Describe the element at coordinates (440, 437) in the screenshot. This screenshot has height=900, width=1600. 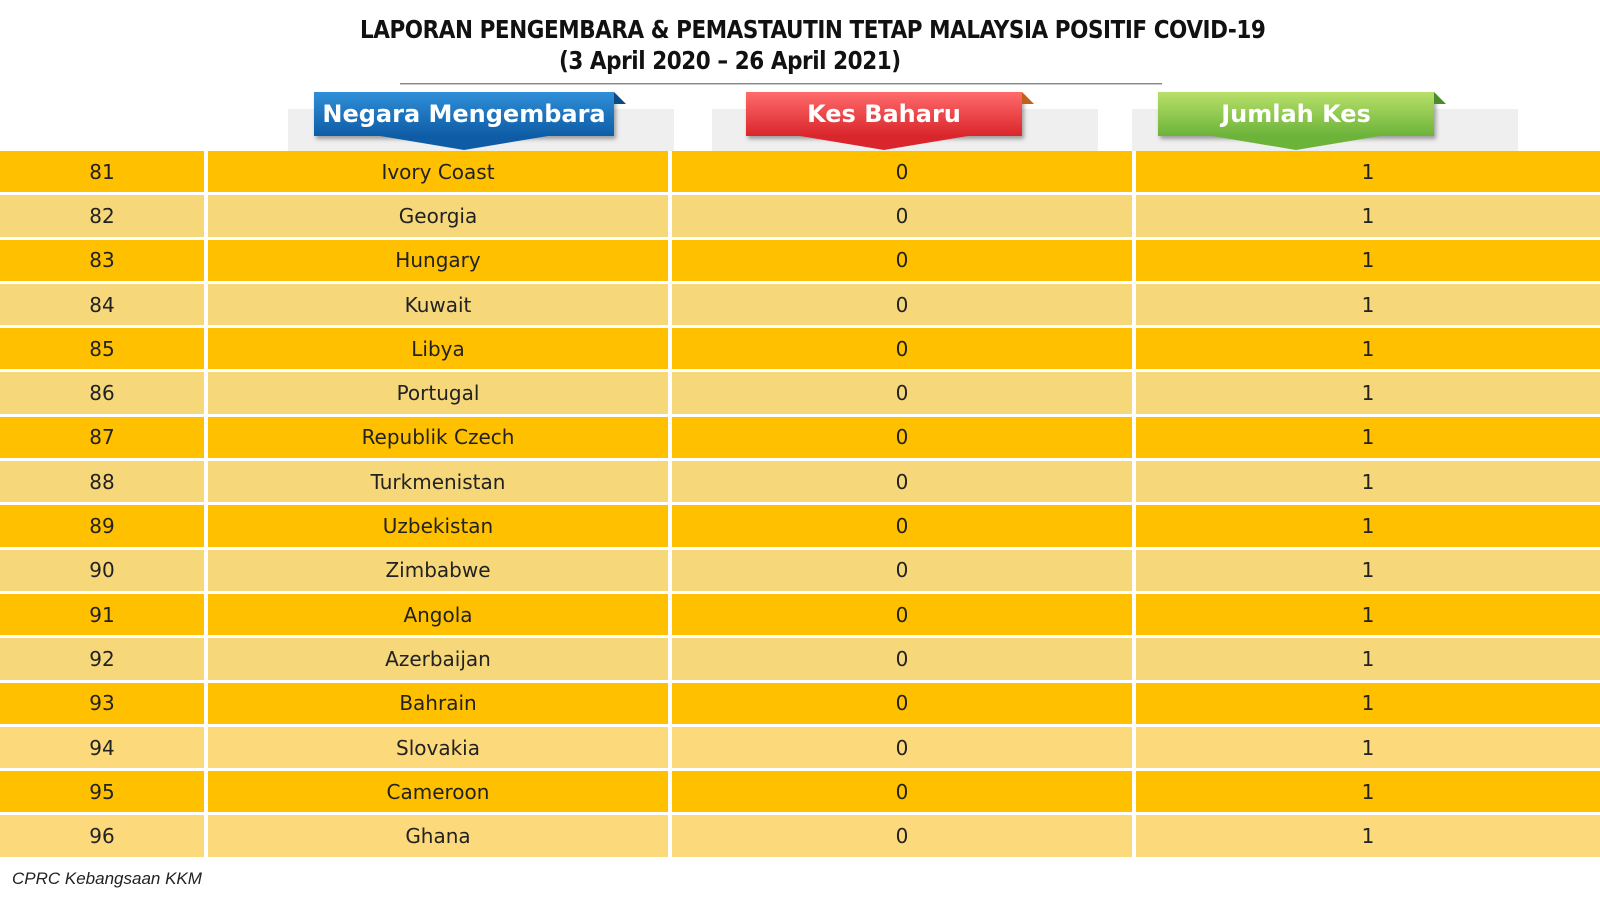
I see `country-cell: Republik Czech` at that location.